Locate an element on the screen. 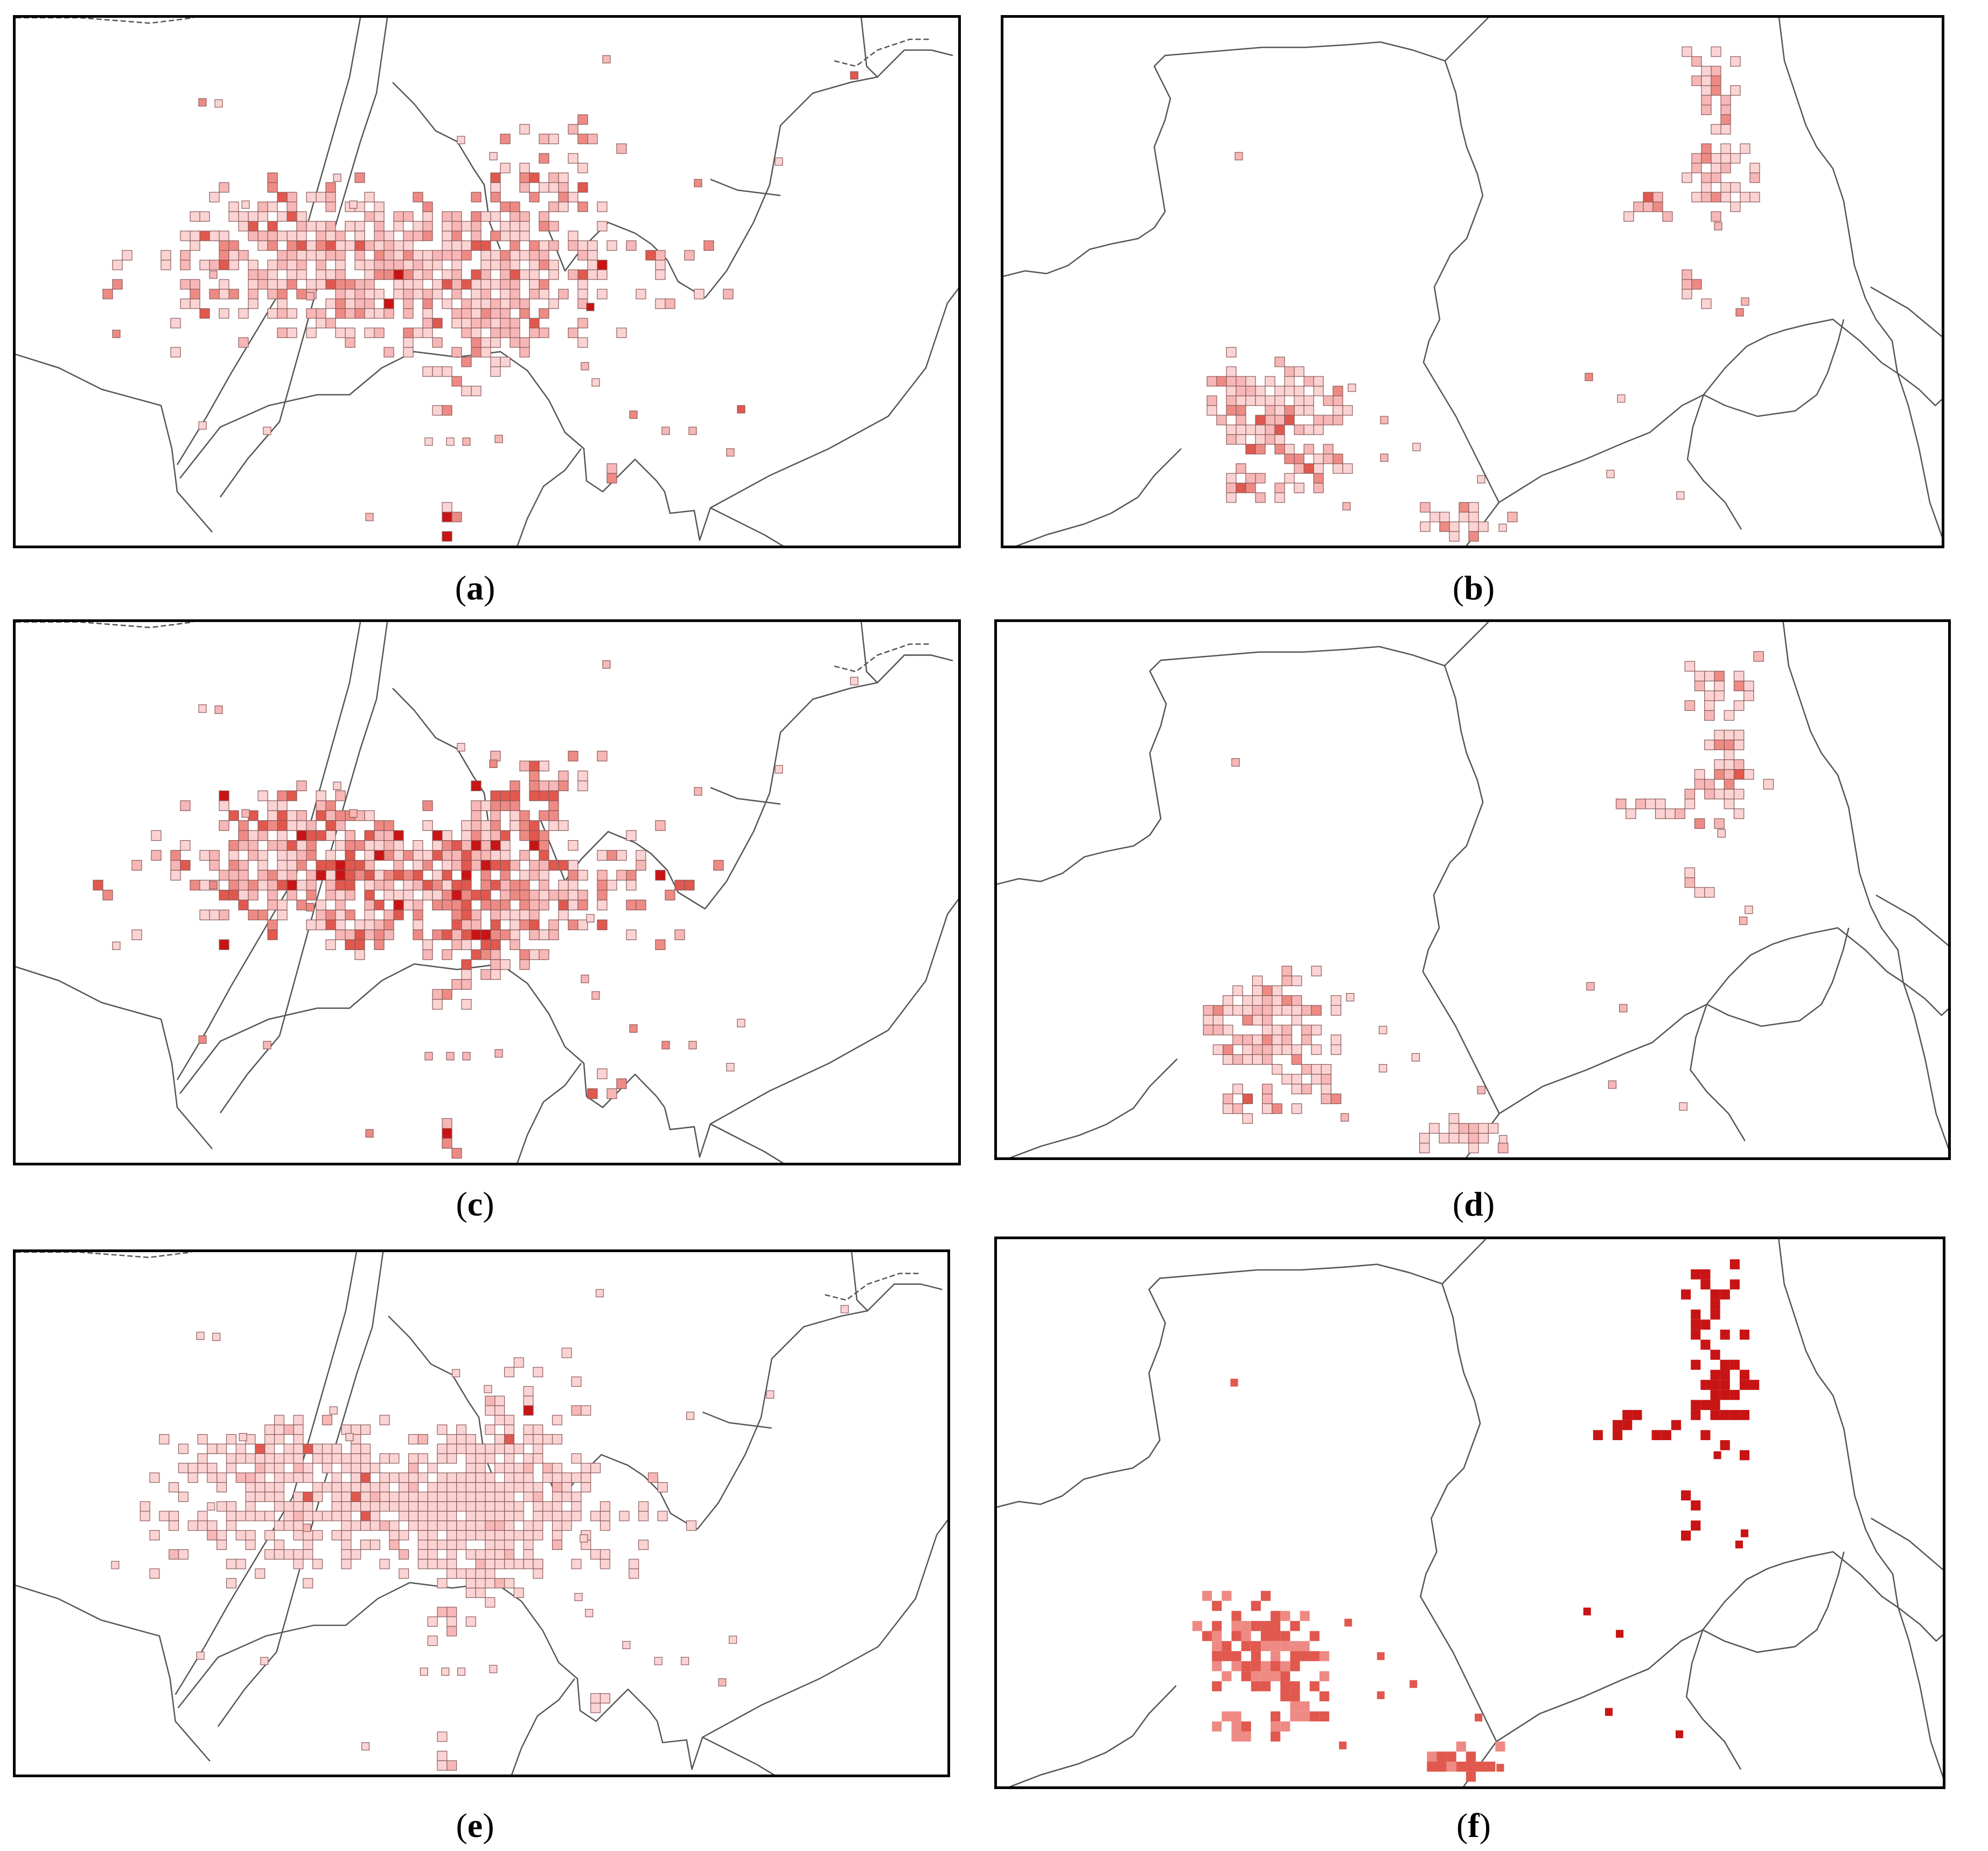  grid-cell-c8 is located at coordinates (1686, 1495).